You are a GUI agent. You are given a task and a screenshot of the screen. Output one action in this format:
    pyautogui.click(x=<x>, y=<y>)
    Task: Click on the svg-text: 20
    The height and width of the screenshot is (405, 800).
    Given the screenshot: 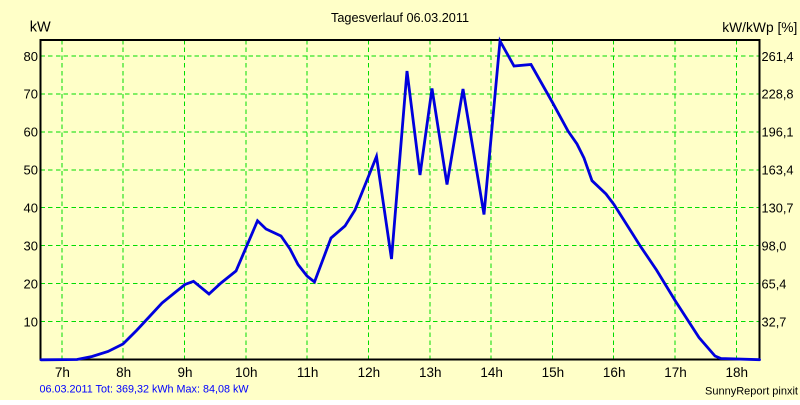 What is the action you would take?
    pyautogui.click(x=31, y=283)
    